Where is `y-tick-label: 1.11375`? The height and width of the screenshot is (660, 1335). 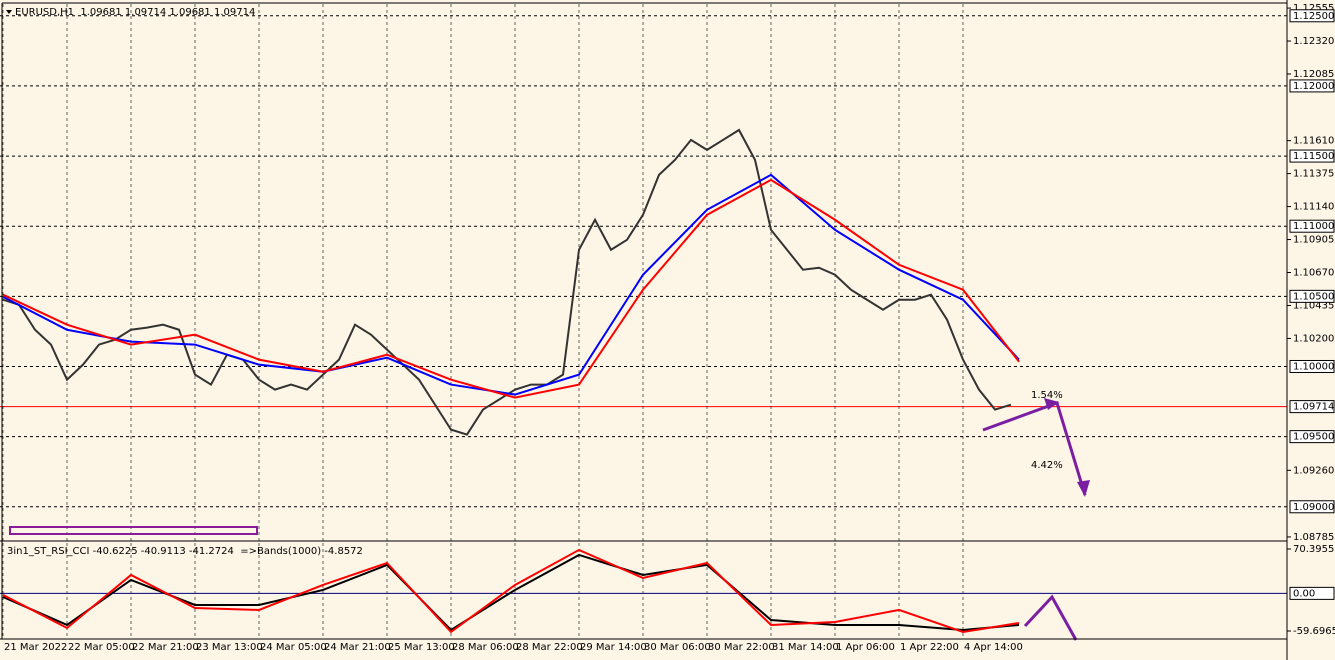 y-tick-label: 1.11375 is located at coordinates (1313, 174).